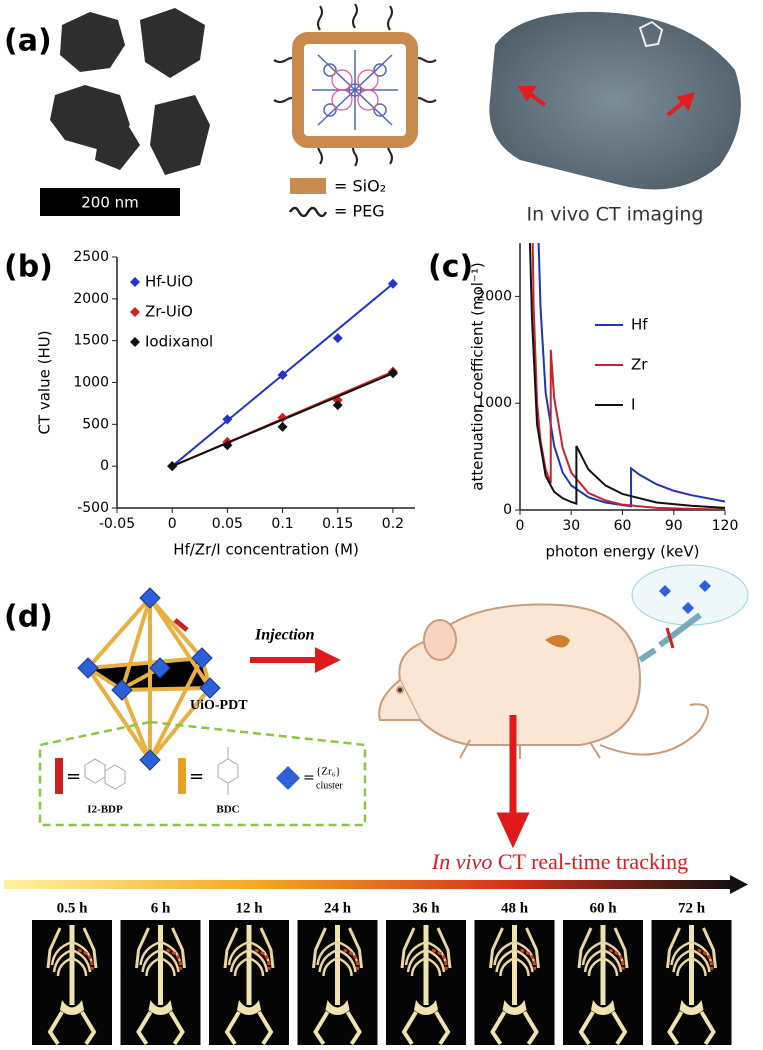  Describe the element at coordinates (690, 595) in the screenshot. I see `cloud` at that location.